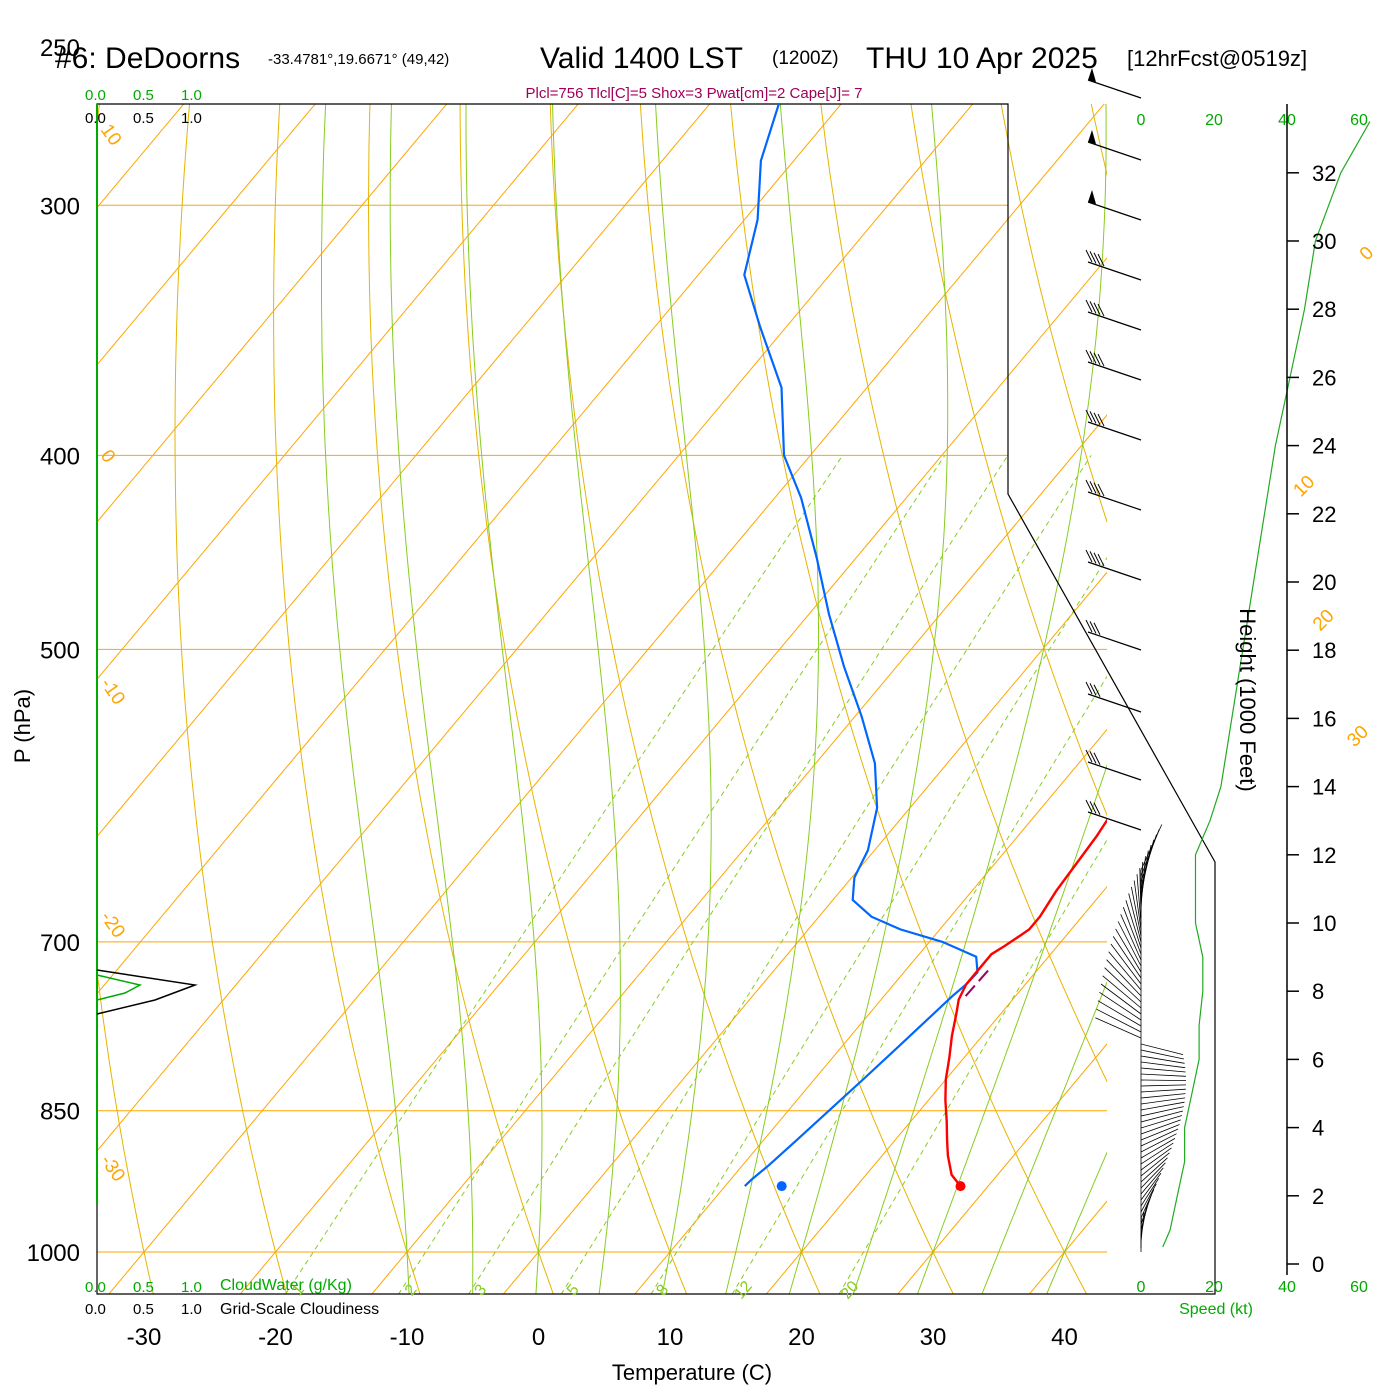 The width and height of the screenshot is (1400, 1400). What do you see at coordinates (407, 1337) in the screenshot?
I see `temperature-label--10: -10` at bounding box center [407, 1337].